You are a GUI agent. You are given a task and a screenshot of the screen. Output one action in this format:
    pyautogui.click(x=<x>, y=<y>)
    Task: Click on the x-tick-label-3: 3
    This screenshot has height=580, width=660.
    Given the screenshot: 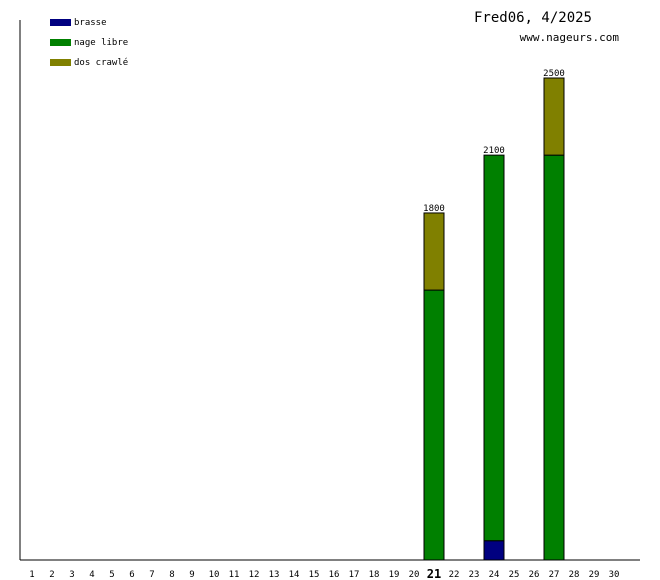 What is the action you would take?
    pyautogui.click(x=71, y=575)
    